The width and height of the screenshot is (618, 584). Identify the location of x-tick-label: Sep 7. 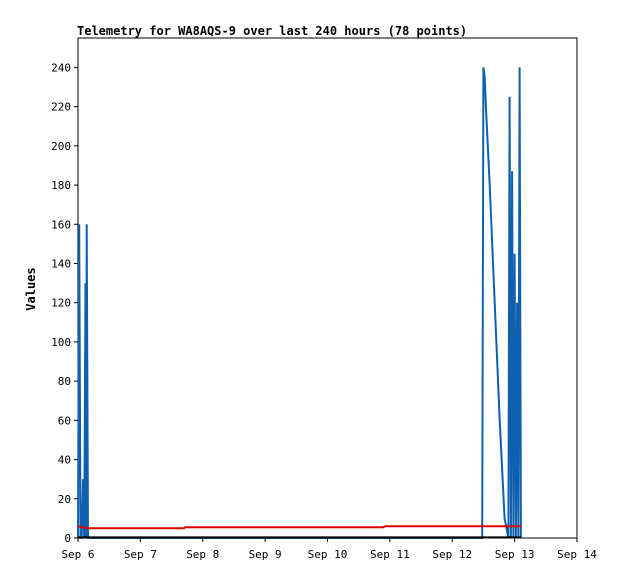
(140, 554).